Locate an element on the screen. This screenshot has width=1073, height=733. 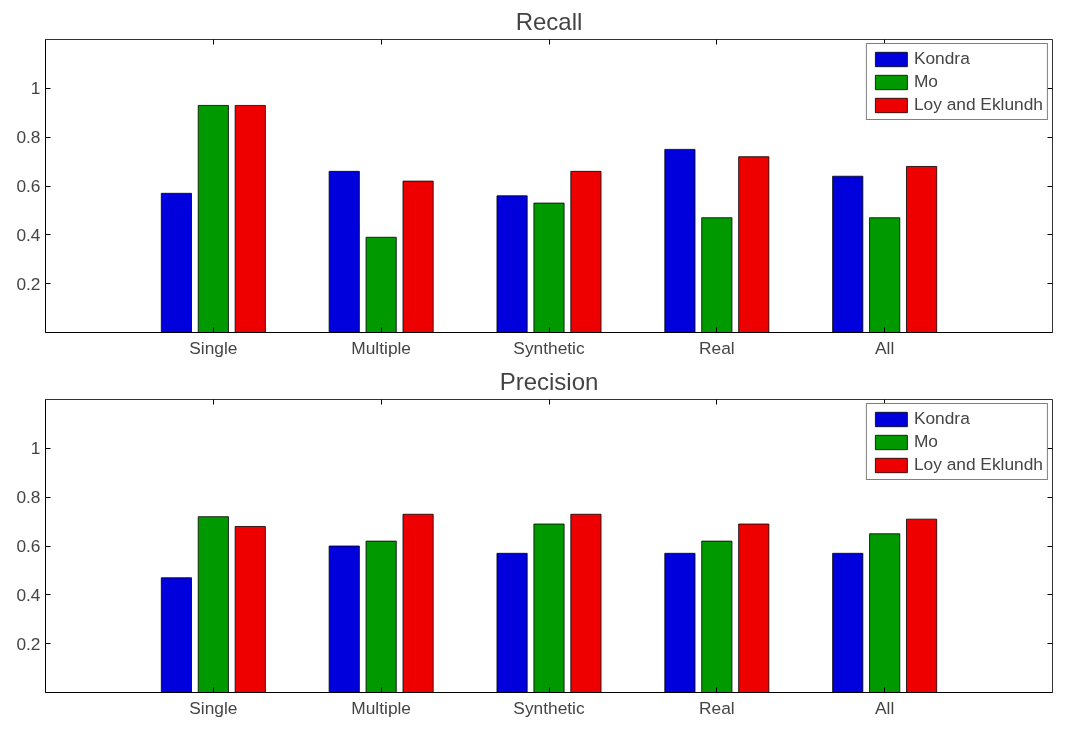
chart-title: Precision is located at coordinates (549, 381).